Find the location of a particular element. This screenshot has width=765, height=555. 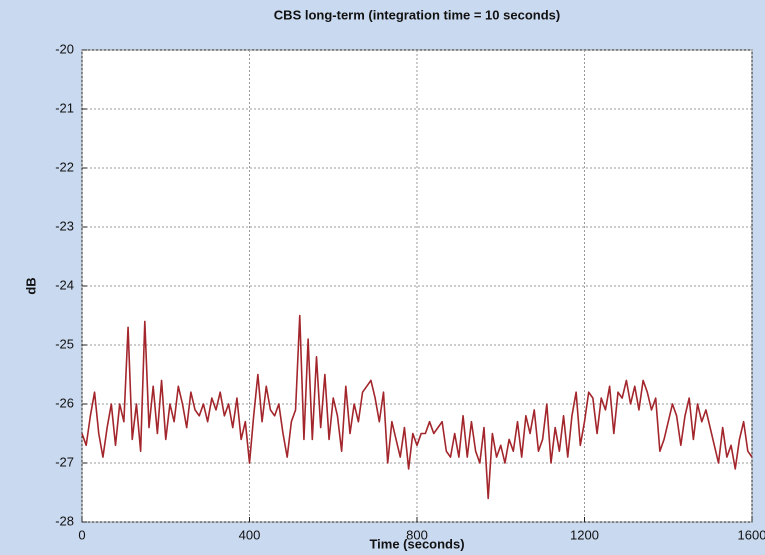

y-tick-label: -27 is located at coordinates (64, 461).